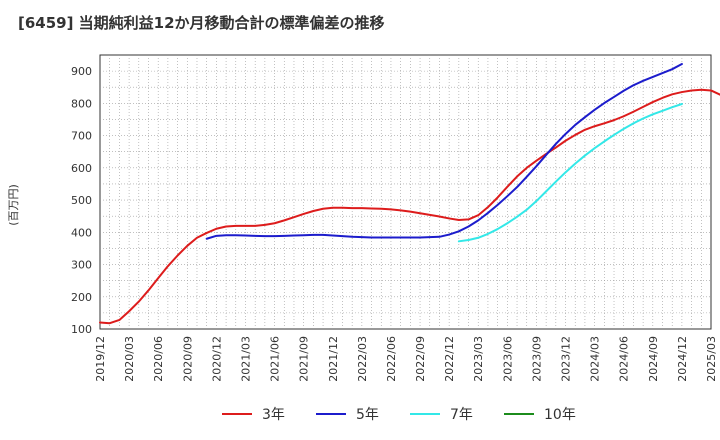 The image size is (720, 440). What do you see at coordinates (129, 359) in the screenshot?
I see `x-tick-label: 2020/03` at bounding box center [129, 359].